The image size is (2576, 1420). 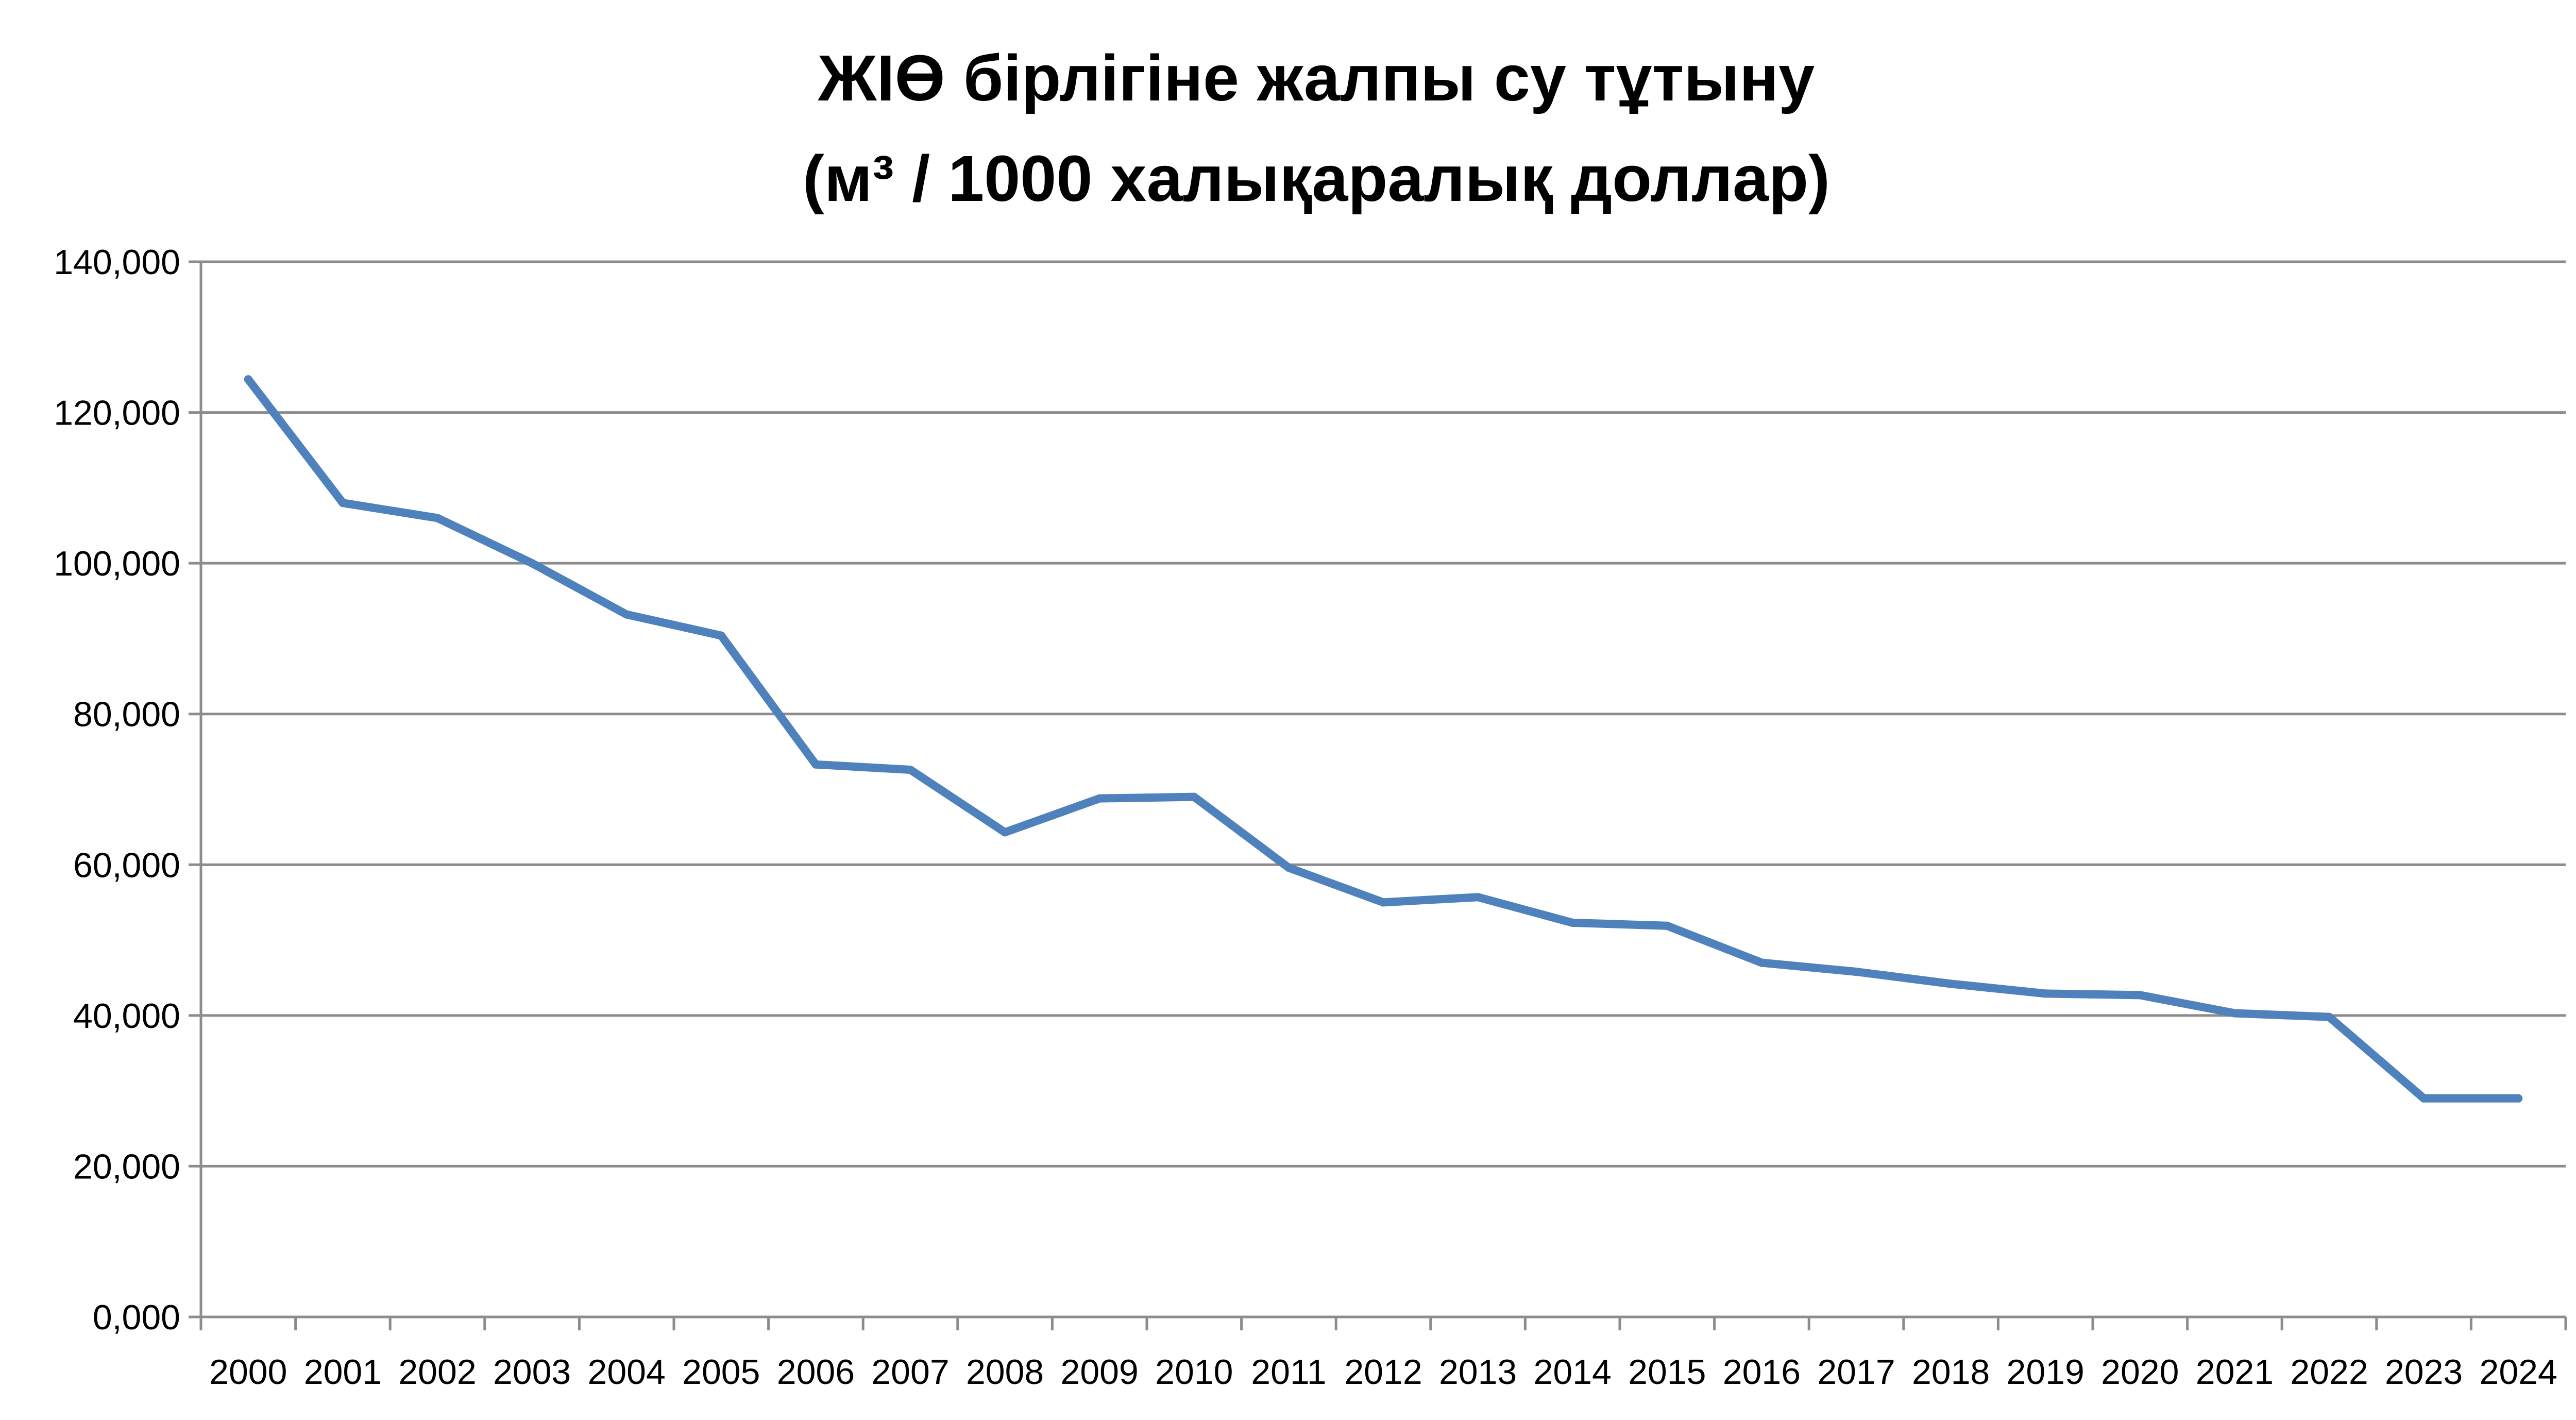 What do you see at coordinates (627, 1372) in the screenshot?
I see `x-tick-label: 2004` at bounding box center [627, 1372].